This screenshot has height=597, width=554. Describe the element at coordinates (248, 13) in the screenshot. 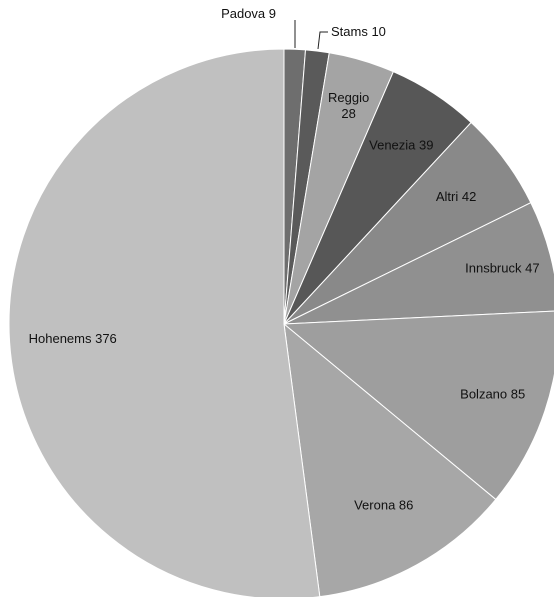

I see `data-label-padova: Padova 9` at that location.